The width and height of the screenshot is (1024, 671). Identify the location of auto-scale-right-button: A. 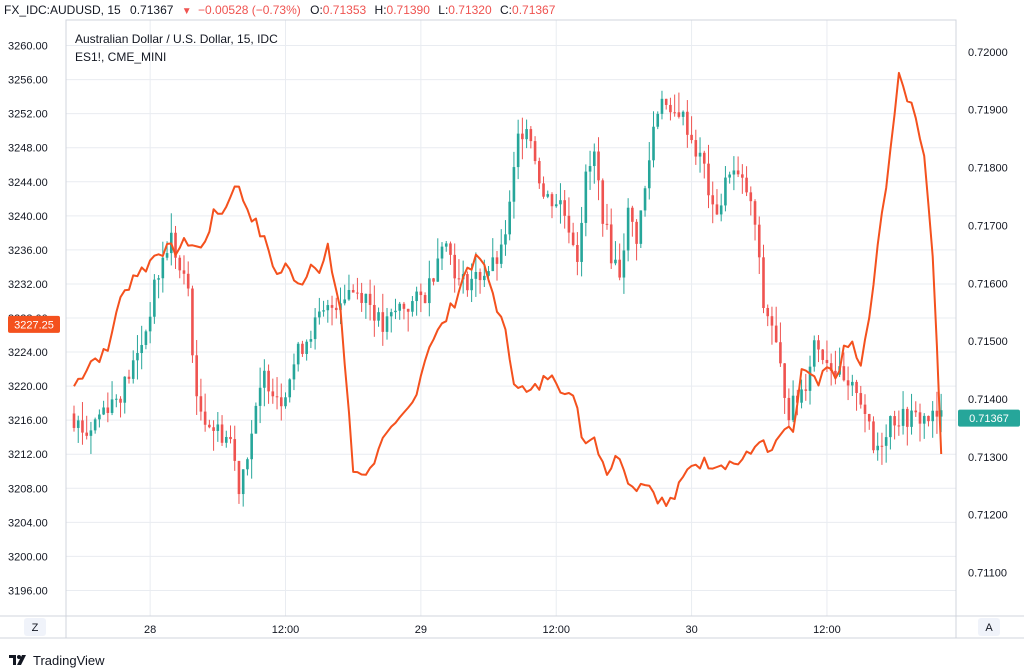
(989, 627).